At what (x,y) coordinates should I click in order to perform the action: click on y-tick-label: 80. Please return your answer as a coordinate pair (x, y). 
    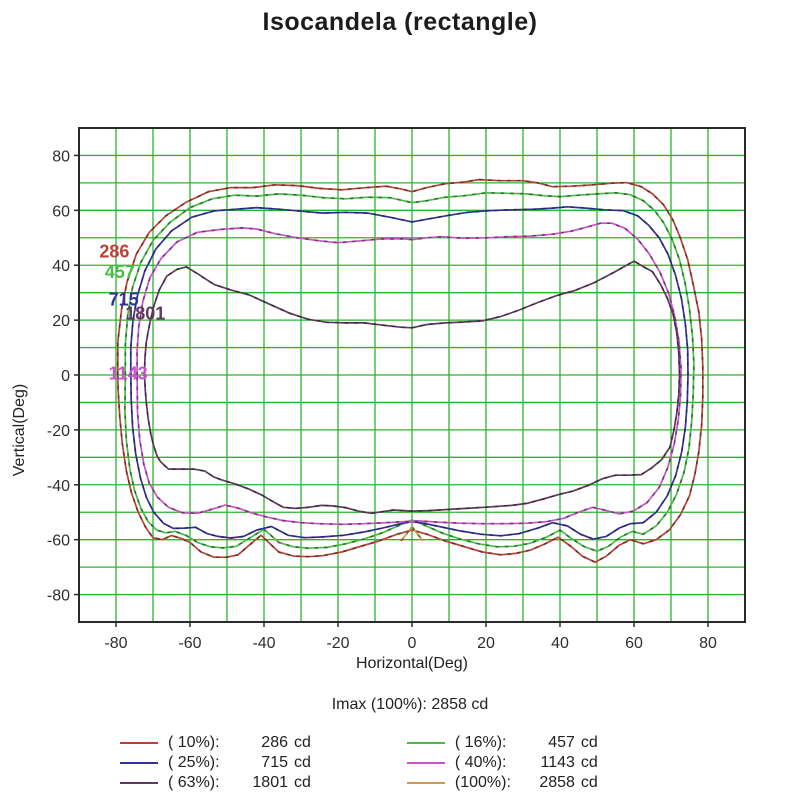
    Looking at the image, I should click on (61, 156).